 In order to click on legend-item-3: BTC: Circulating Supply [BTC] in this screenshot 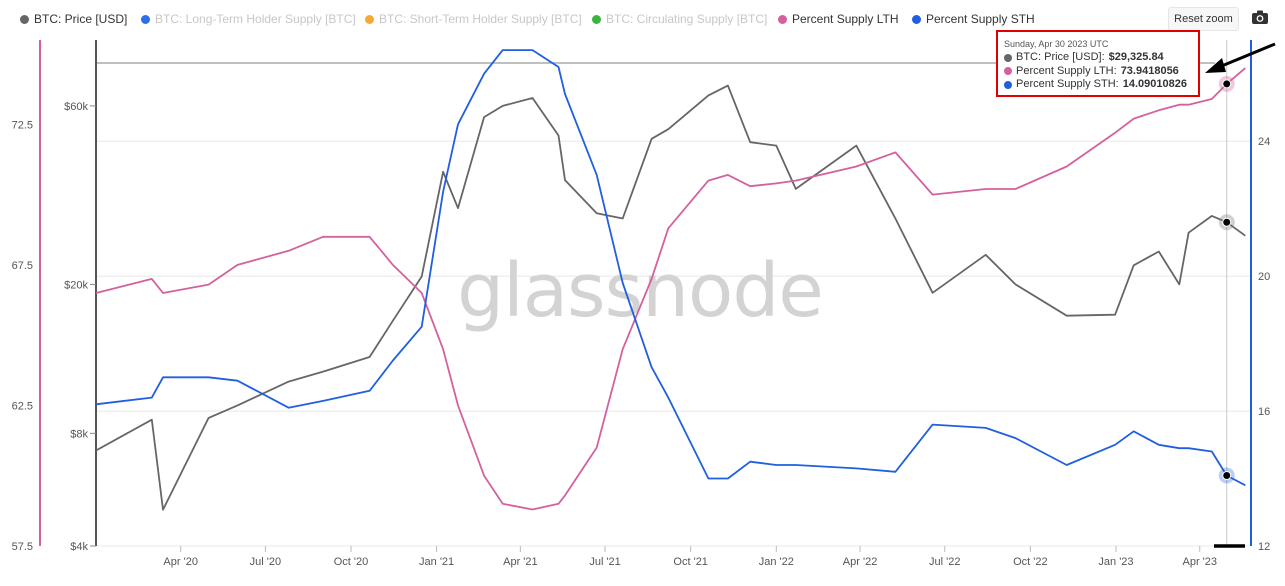, I will do `click(679, 19)`.